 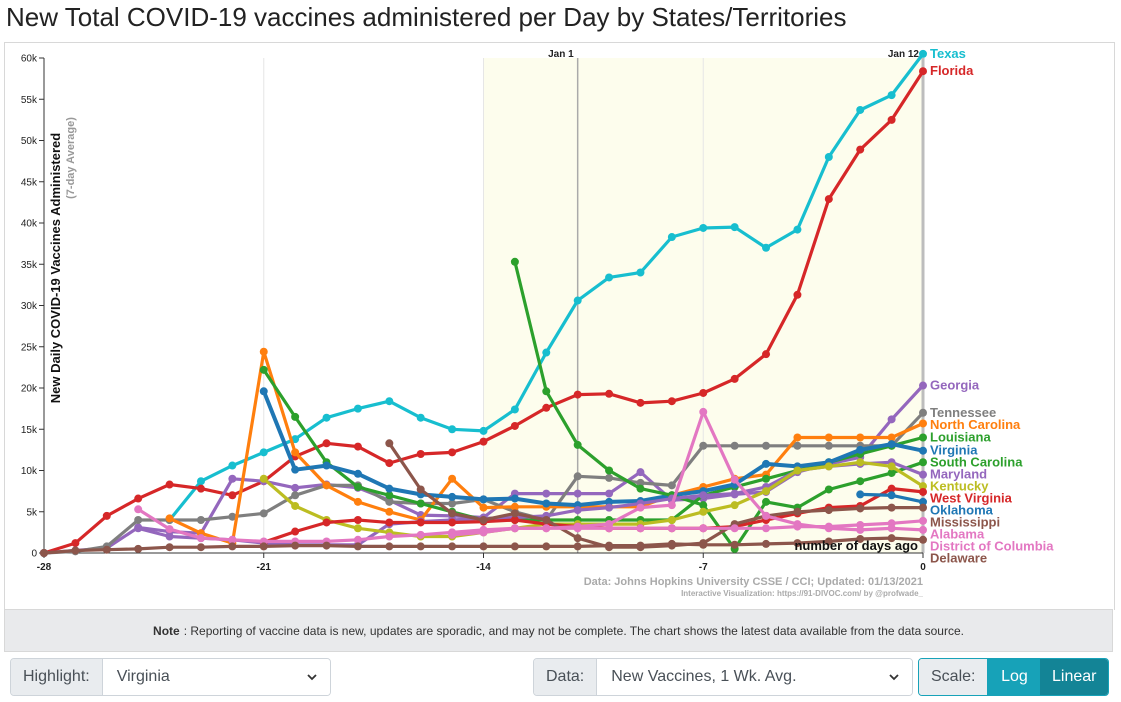 I want to click on series-label: Louisiana, so click(x=960, y=437).